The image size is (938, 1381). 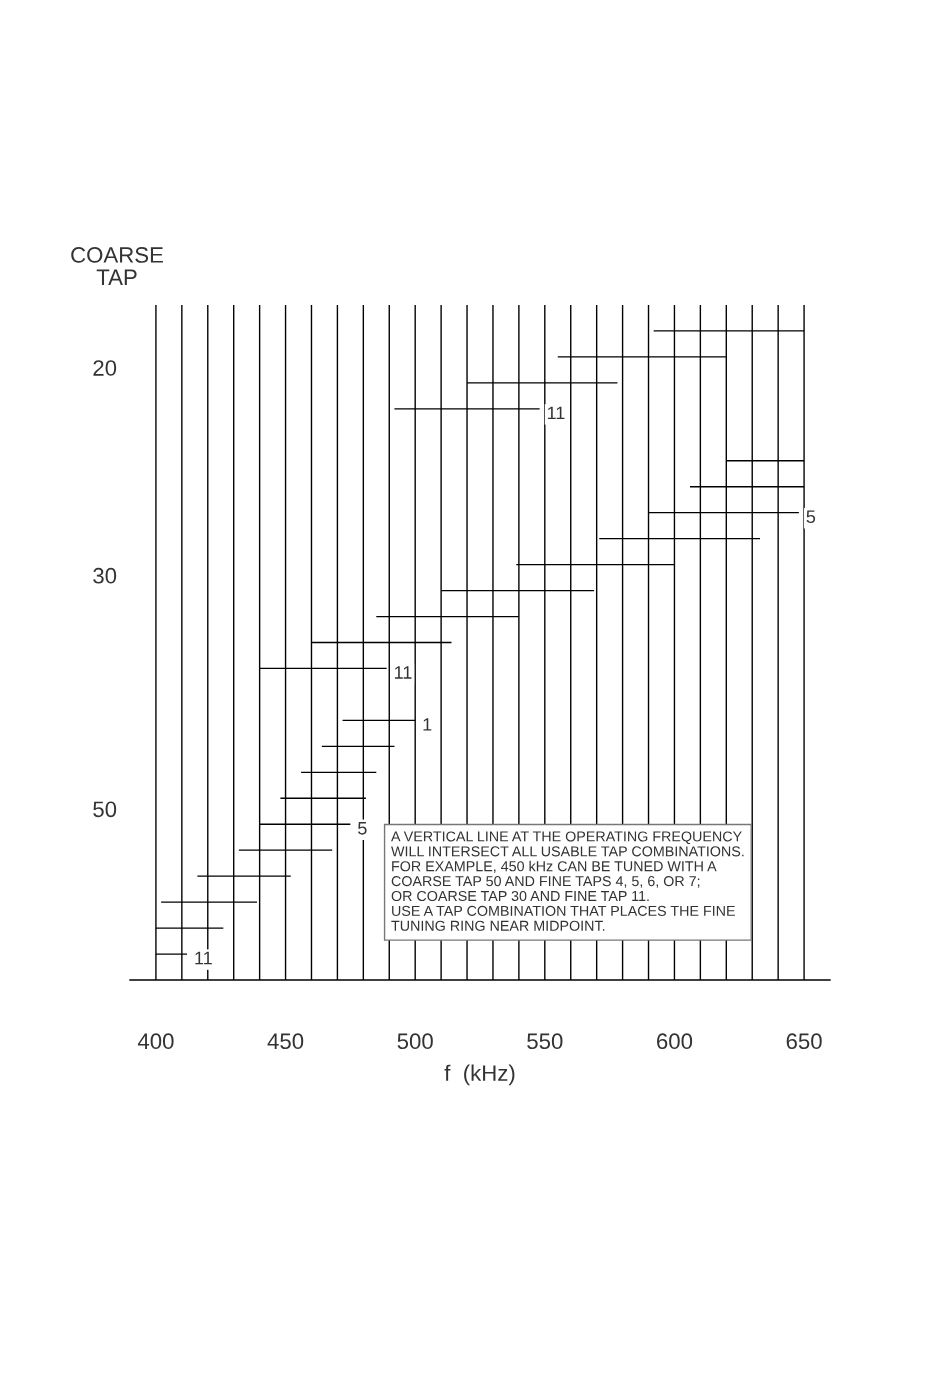 What do you see at coordinates (105, 368) in the screenshot?
I see `text: 20` at bounding box center [105, 368].